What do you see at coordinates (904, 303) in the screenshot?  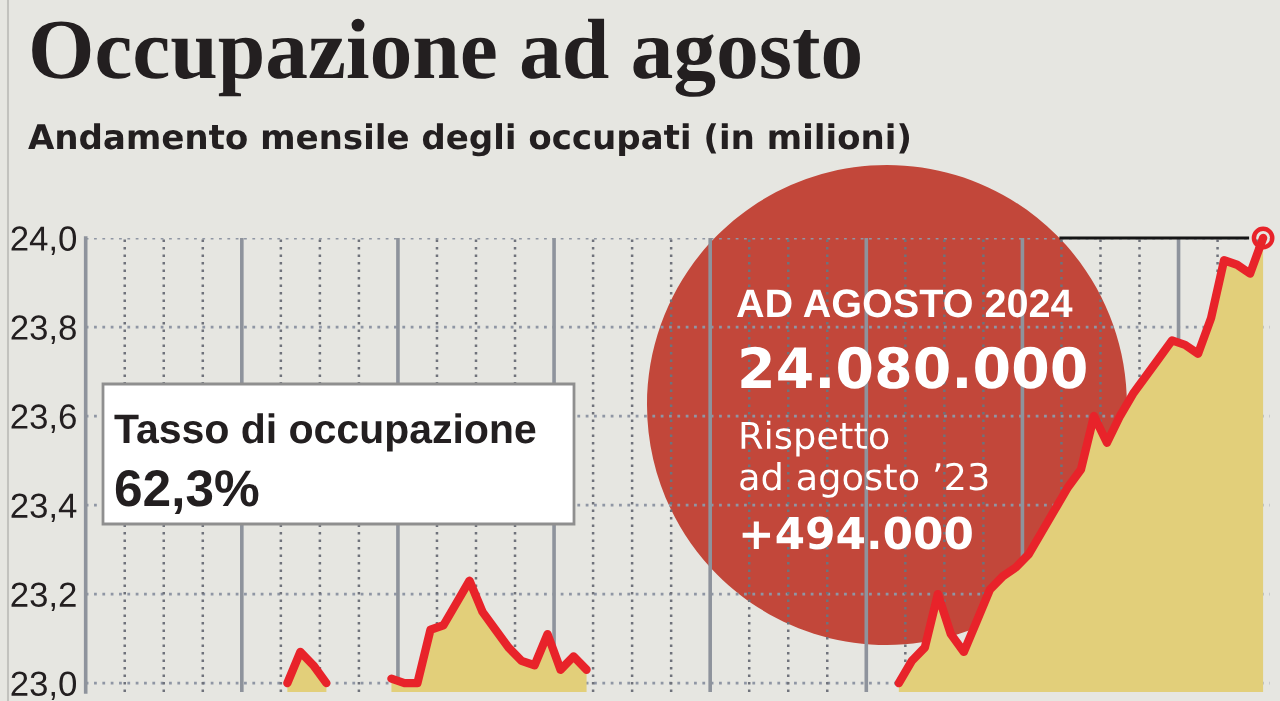 I see `annotation: AD AGOSTO 2024` at bounding box center [904, 303].